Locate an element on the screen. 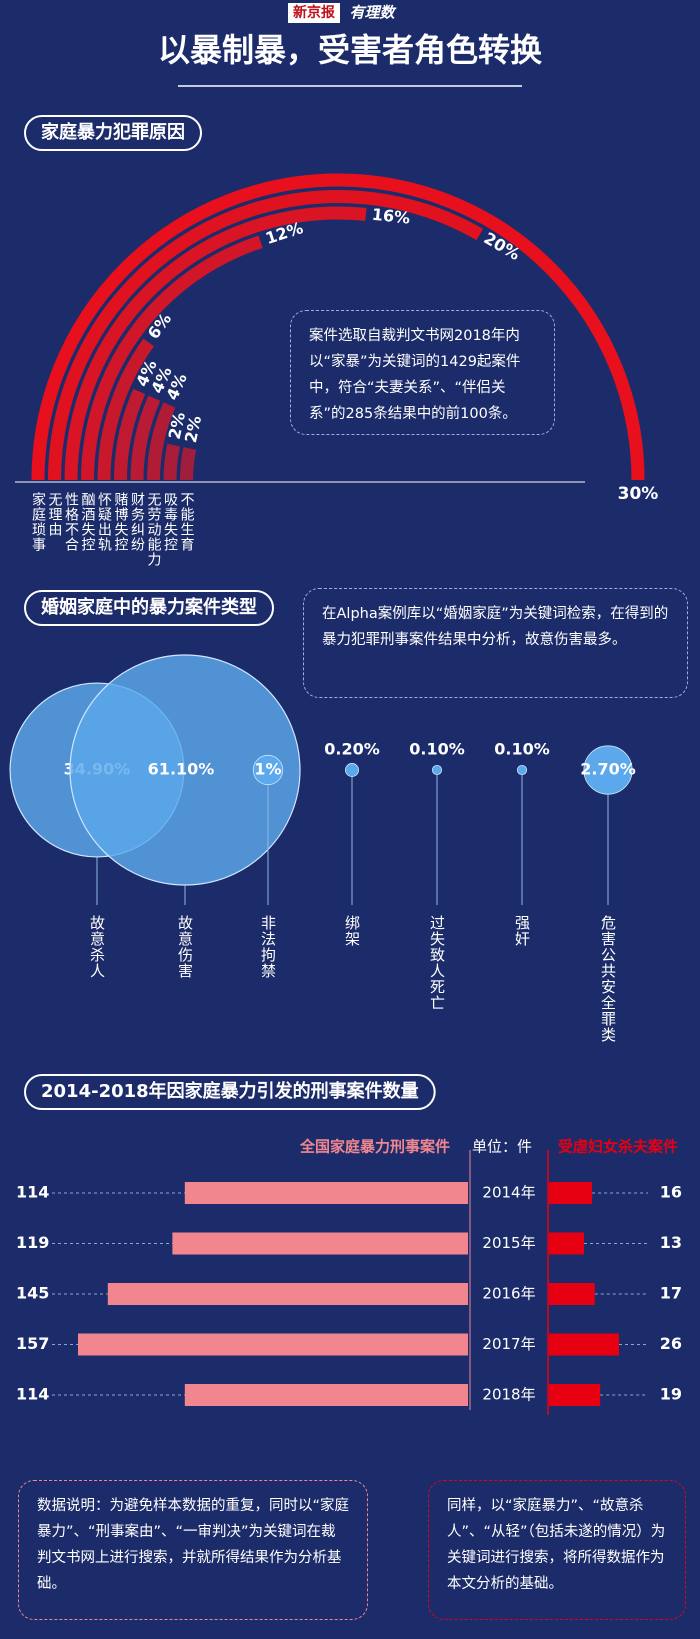 This screenshot has height=1639, width=700. value-label: 2.70% is located at coordinates (608, 769).